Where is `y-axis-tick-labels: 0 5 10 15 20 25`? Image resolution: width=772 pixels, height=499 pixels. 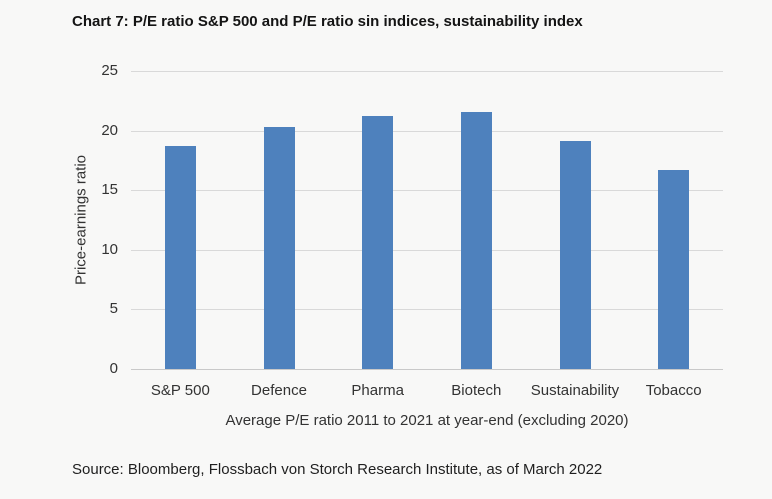 y-axis-tick-labels: 0 5 10 15 20 25 is located at coordinates (99, 219).